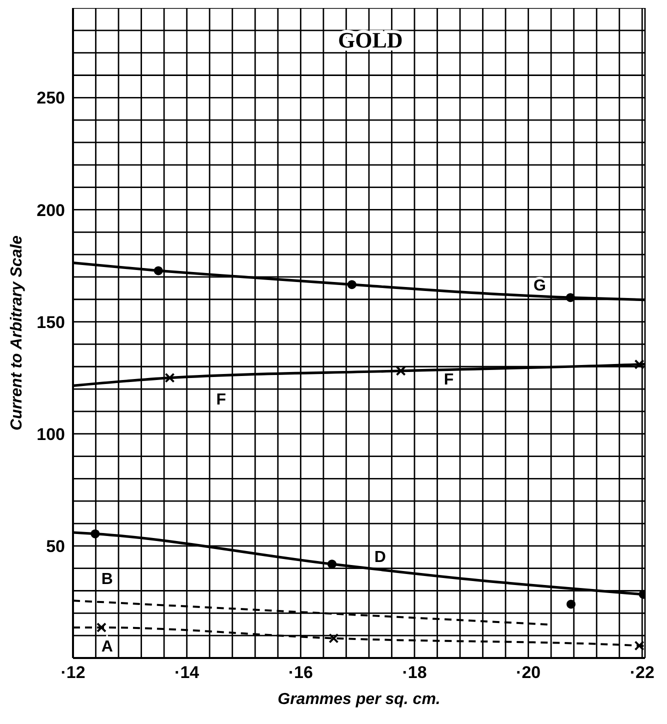  Describe the element at coordinates (50, 322) in the screenshot. I see `y-tick-label: 150` at that location.